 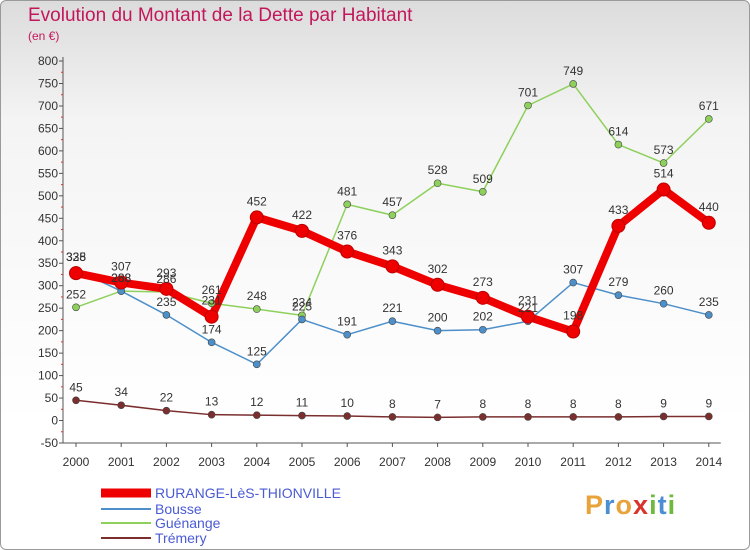 I want to click on data-label: 573, so click(x=664, y=150).